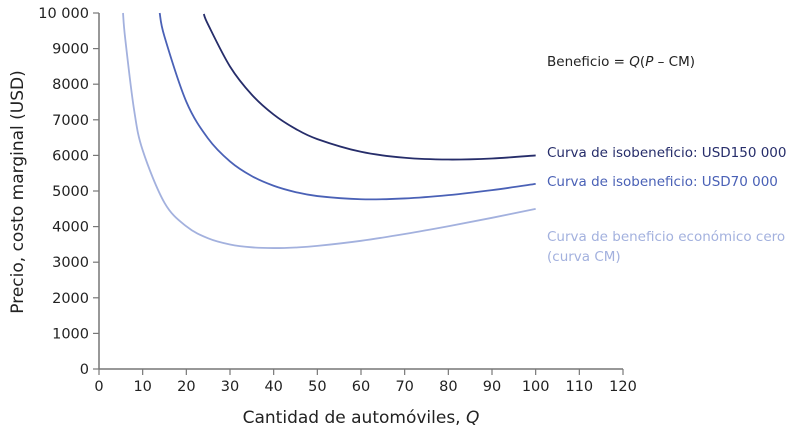 The width and height of the screenshot is (810, 436). What do you see at coordinates (448, 387) in the screenshot?
I see `x-tick-label: 80` at bounding box center [448, 387].